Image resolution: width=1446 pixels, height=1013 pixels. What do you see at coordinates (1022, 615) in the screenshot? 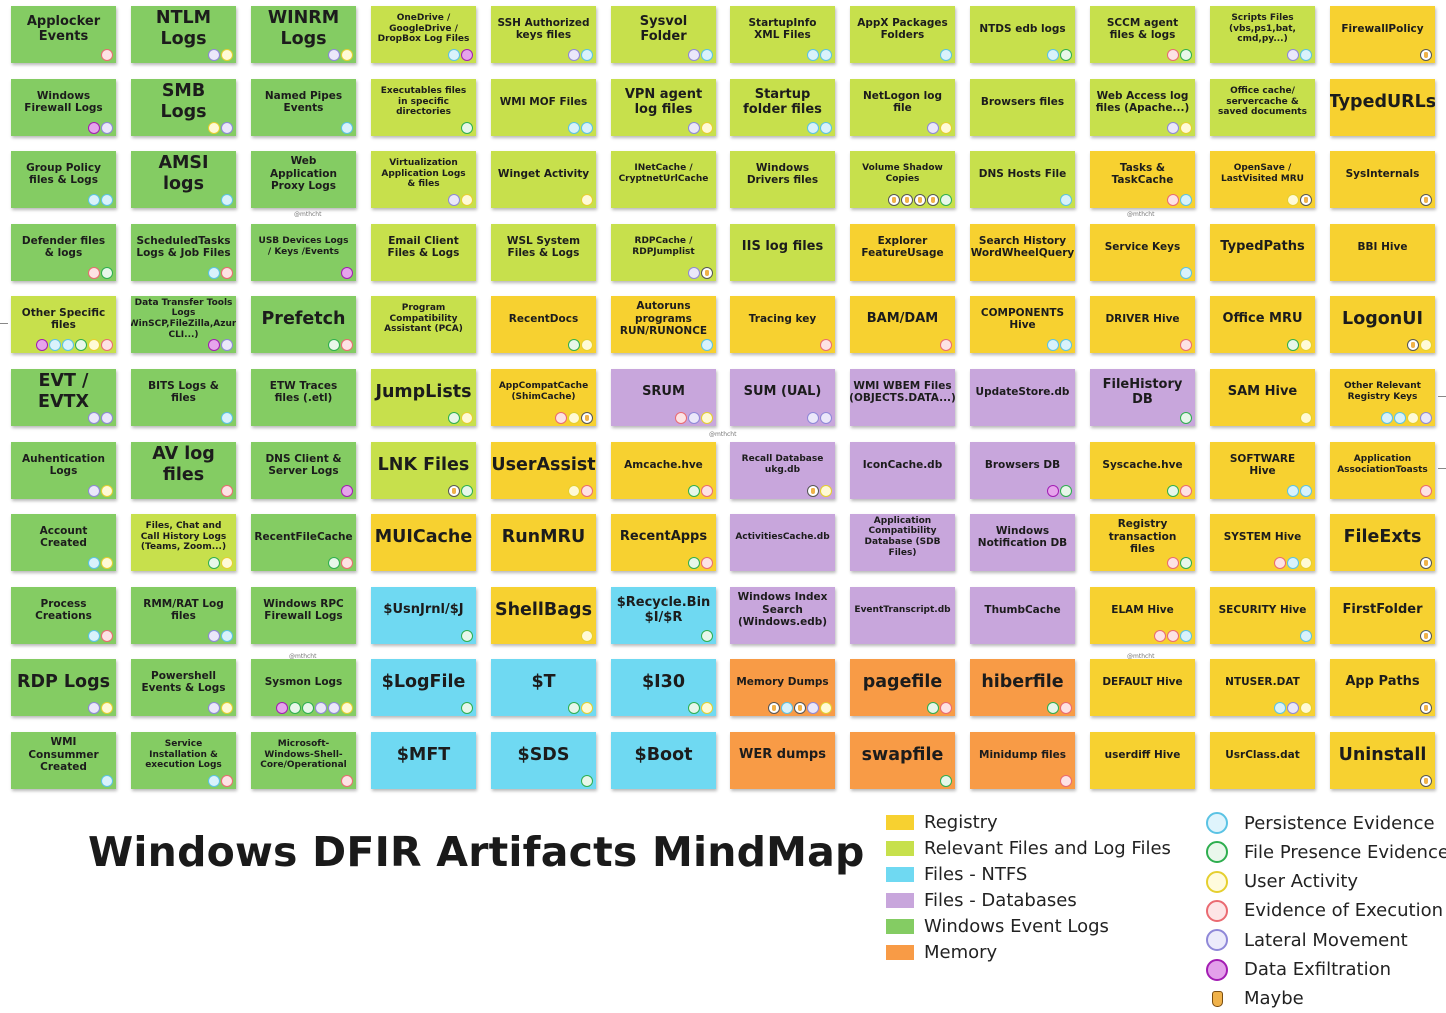
I see `artifact-note: ThumbCache` at bounding box center [1022, 615].